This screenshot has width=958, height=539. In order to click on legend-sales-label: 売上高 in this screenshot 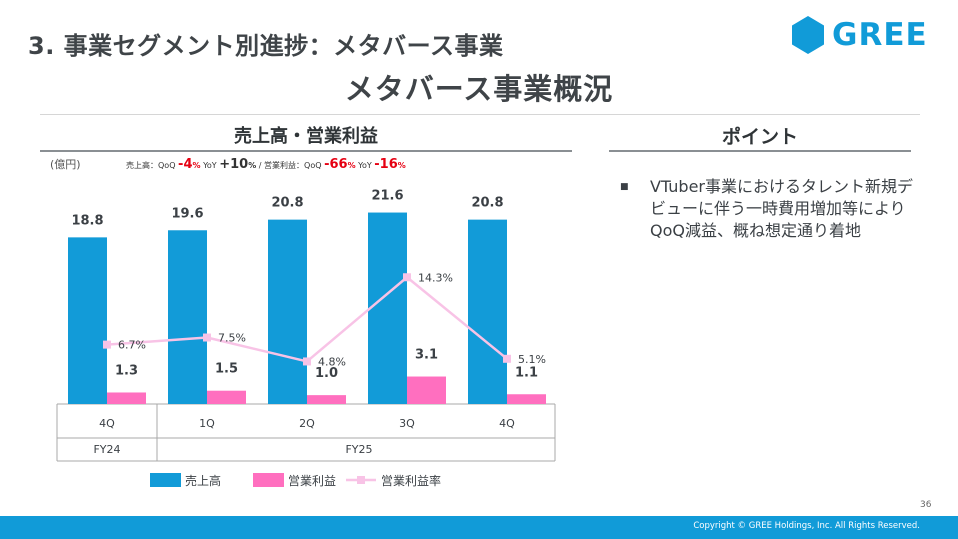, I will do `click(203, 480)`.